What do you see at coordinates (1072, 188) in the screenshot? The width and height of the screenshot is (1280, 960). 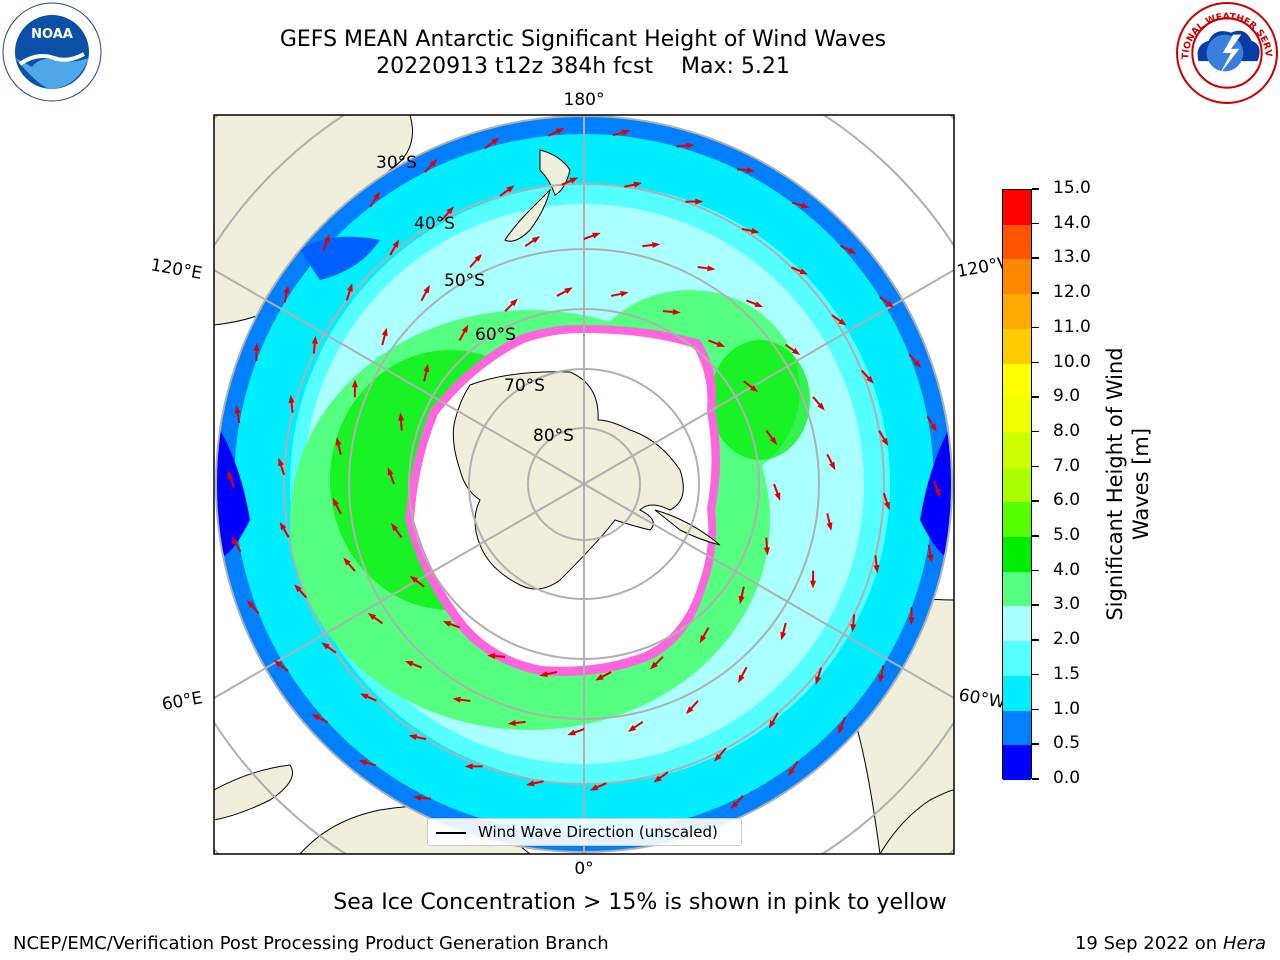 I see `colorbar-tick-label: 15.0` at bounding box center [1072, 188].